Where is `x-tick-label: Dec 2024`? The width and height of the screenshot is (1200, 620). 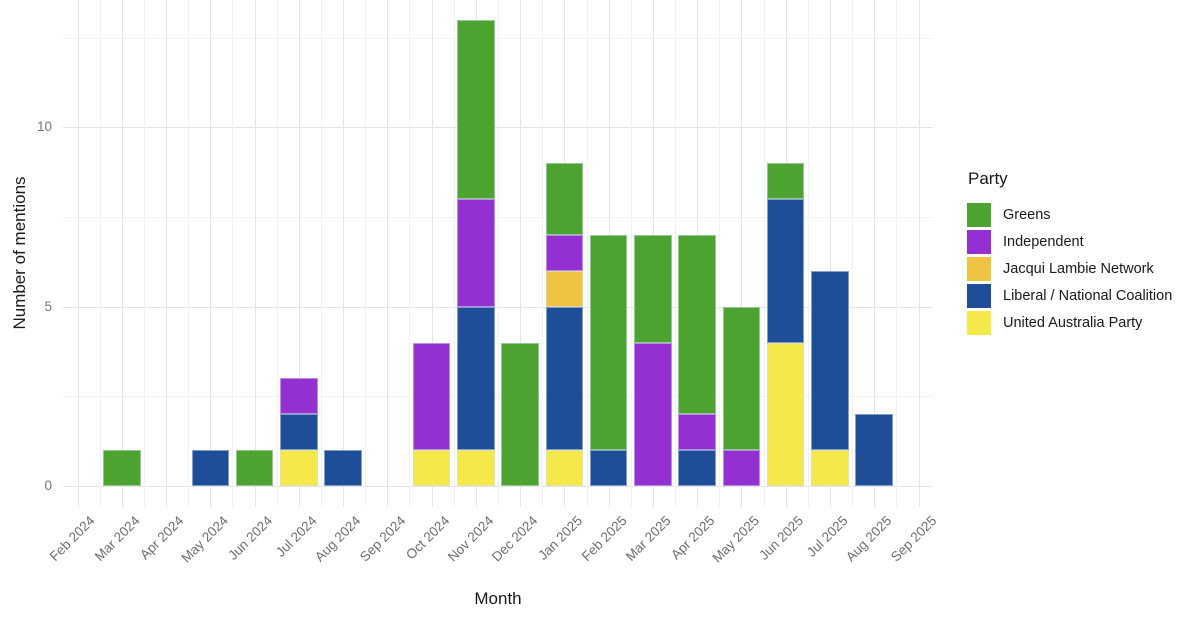 x-tick-label: Dec 2024 is located at coordinates (515, 539).